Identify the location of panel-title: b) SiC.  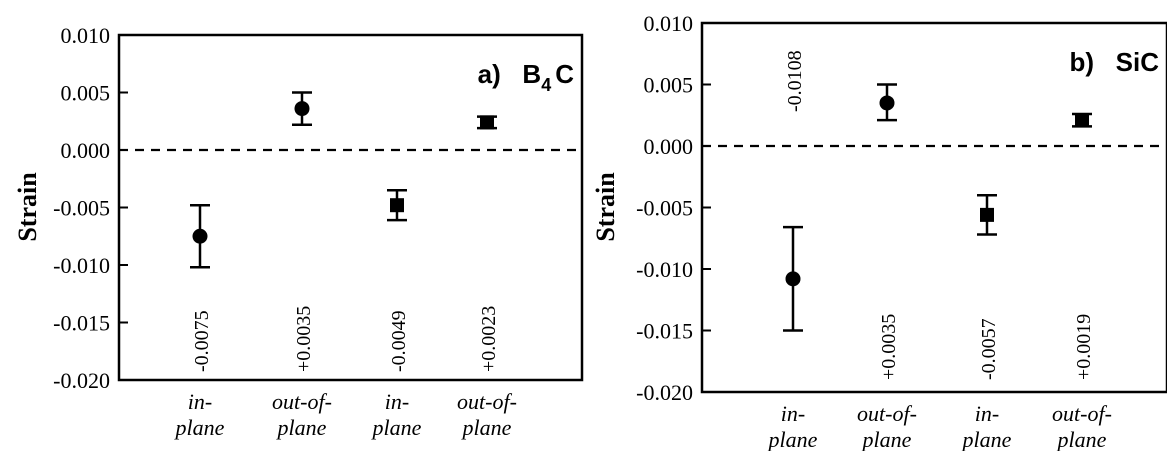
(1114, 62).